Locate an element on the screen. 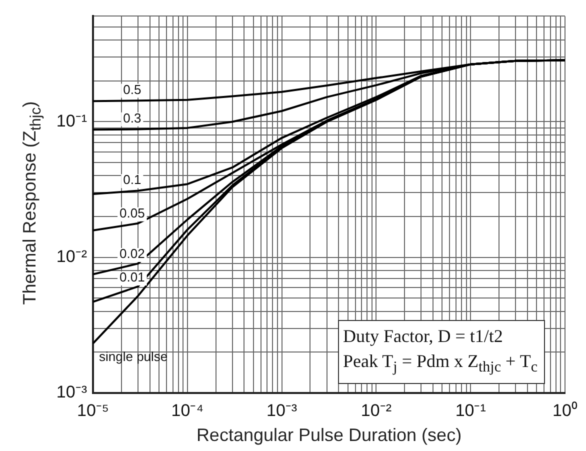 This screenshot has width=586, height=451. x-tick-label: 10⁻³ is located at coordinates (282, 410).